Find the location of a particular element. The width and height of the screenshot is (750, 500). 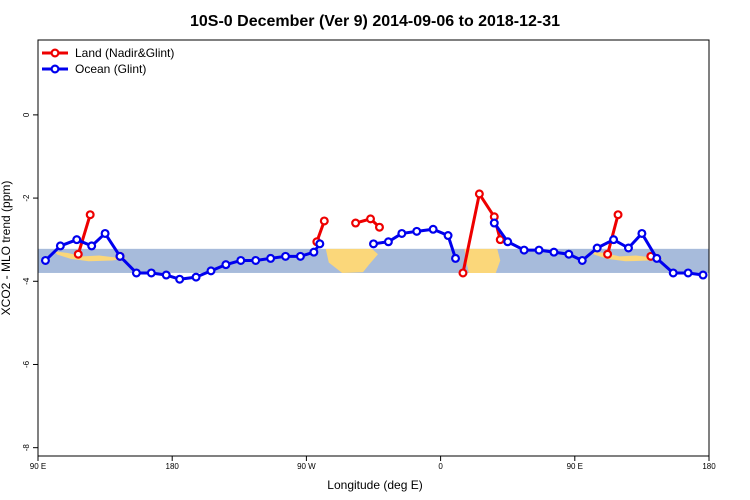

land-africa is located at coordinates (482, 260).